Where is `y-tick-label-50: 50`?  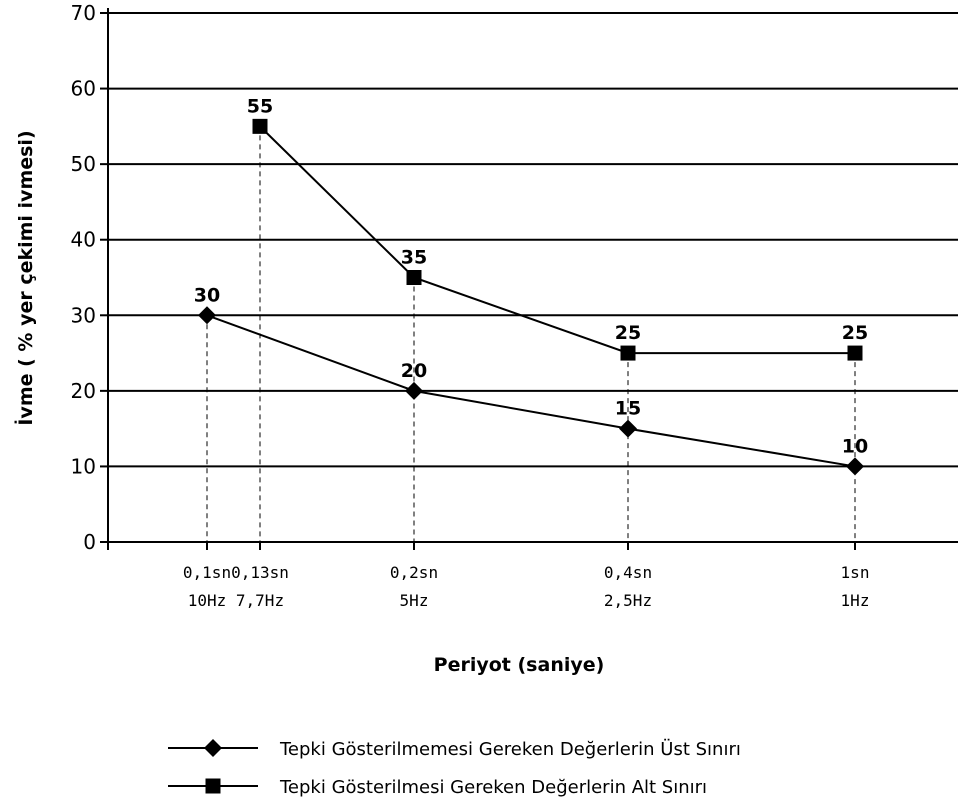 y-tick-label-50: 50 is located at coordinates (83, 164).